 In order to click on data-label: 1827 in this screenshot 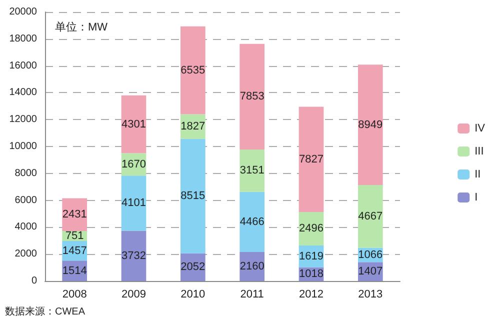, I will do `click(193, 126)`.